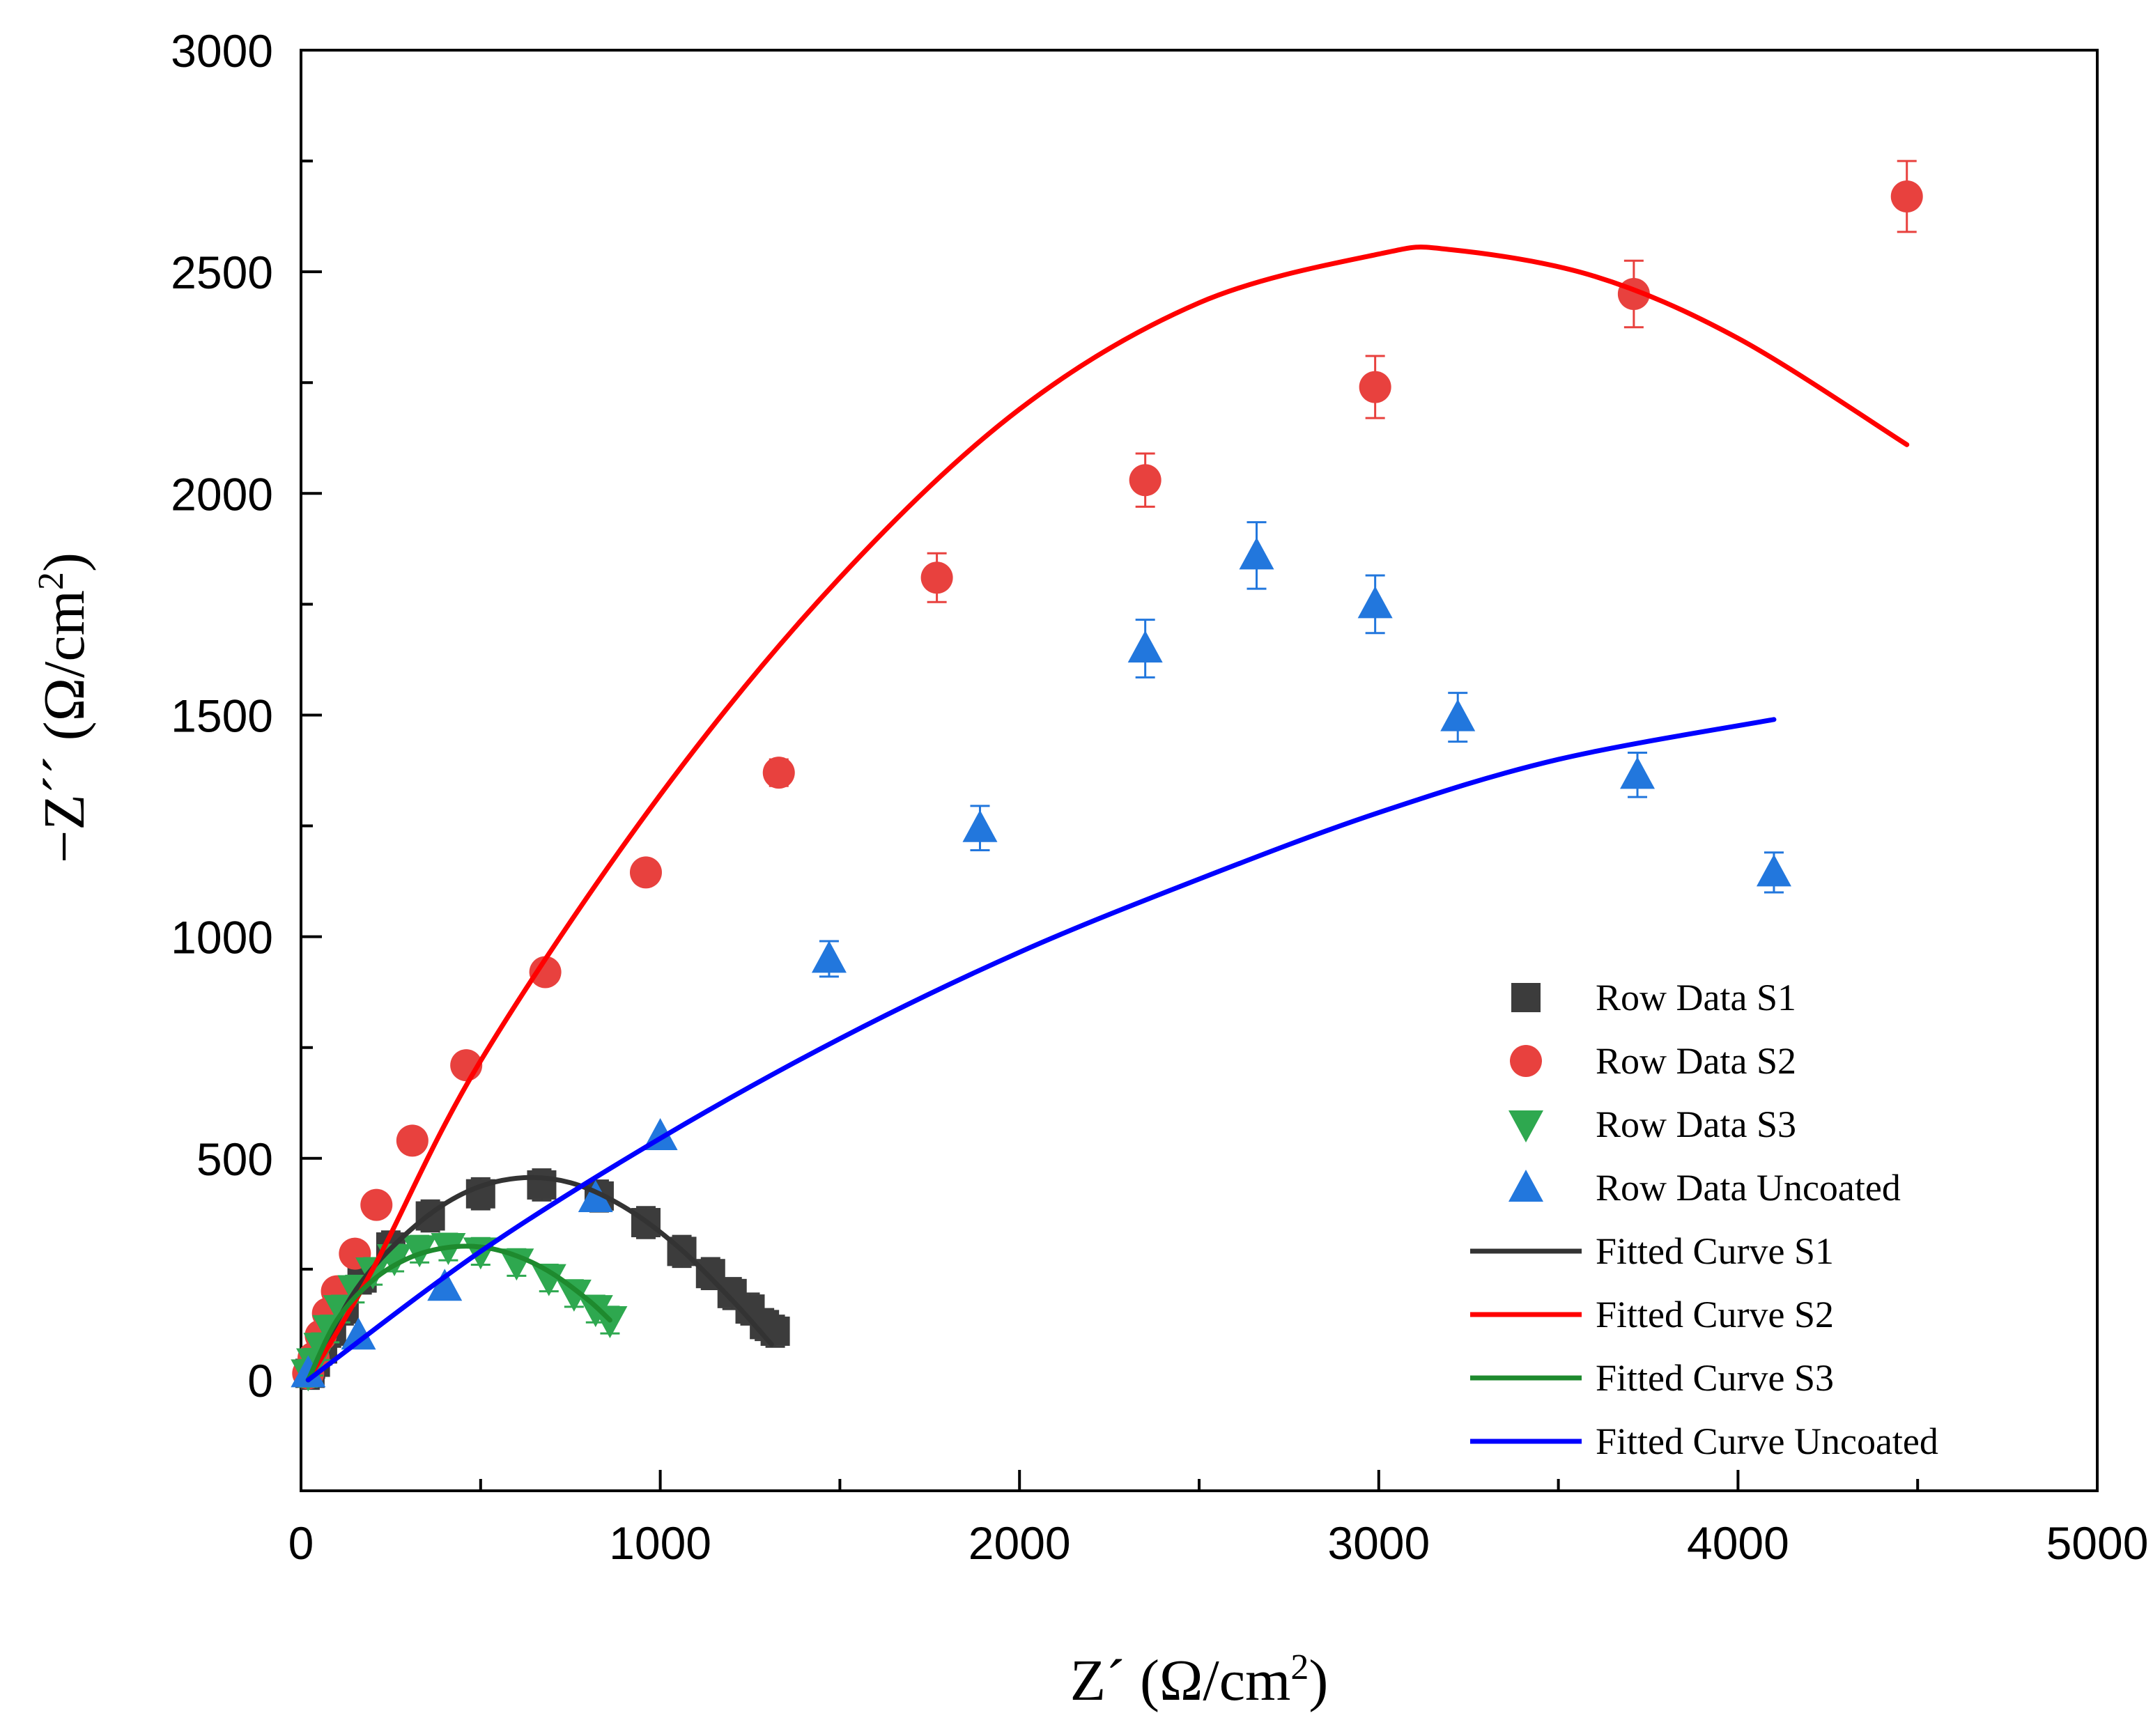  I want to click on legend-item: Fitted Curve Uncoated, so click(1704, 1441).